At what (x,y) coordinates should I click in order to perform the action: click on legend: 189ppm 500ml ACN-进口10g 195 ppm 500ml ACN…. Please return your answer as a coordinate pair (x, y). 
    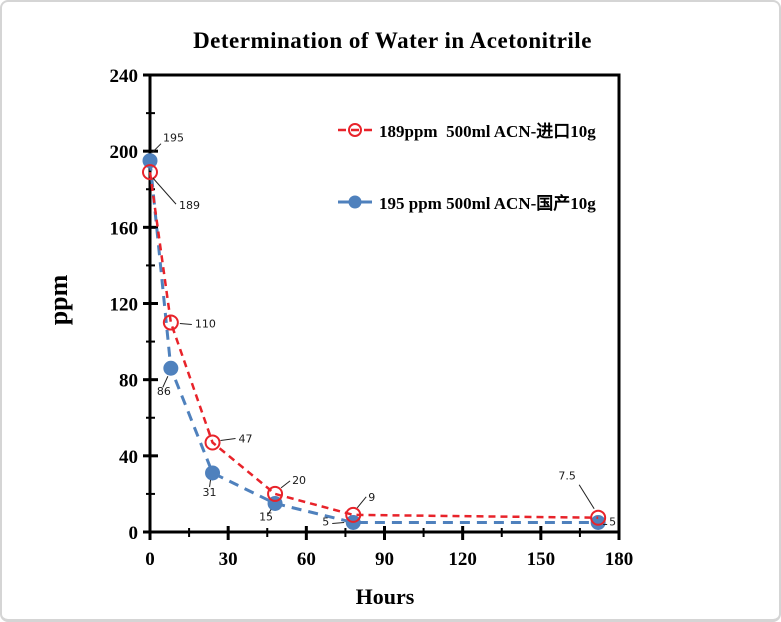
    Looking at the image, I should click on (467, 165).